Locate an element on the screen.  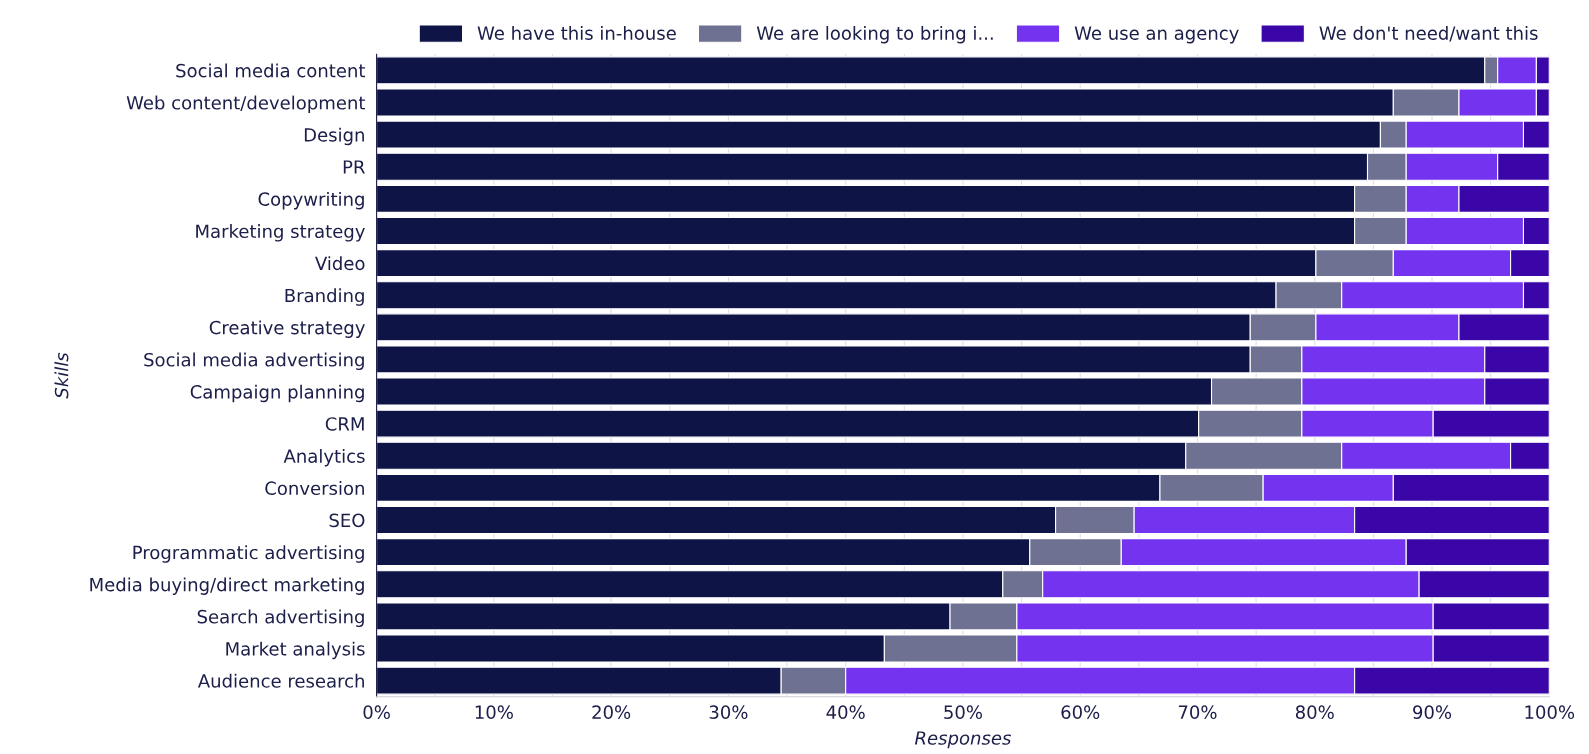
y-tick-label: Analytics is located at coordinates (324, 457).